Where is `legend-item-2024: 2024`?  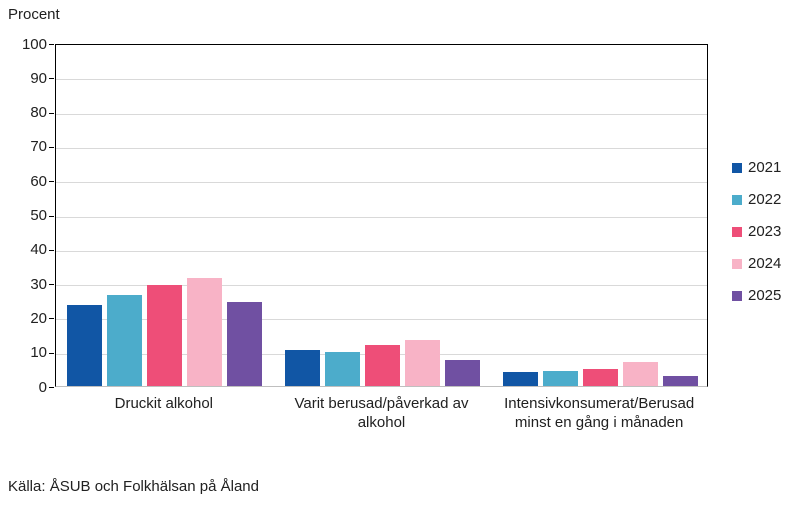 legend-item-2024: 2024 is located at coordinates (756, 263).